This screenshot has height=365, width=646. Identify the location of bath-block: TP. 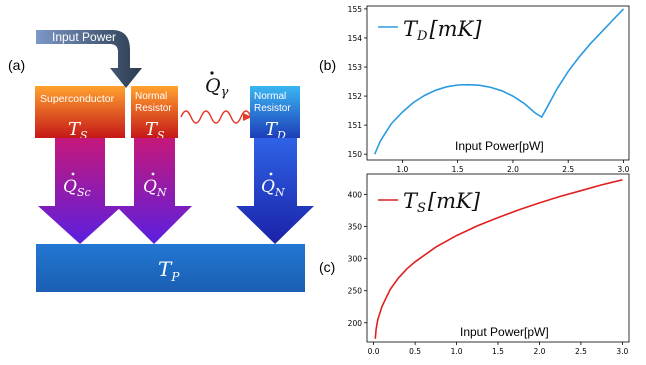
(170, 268).